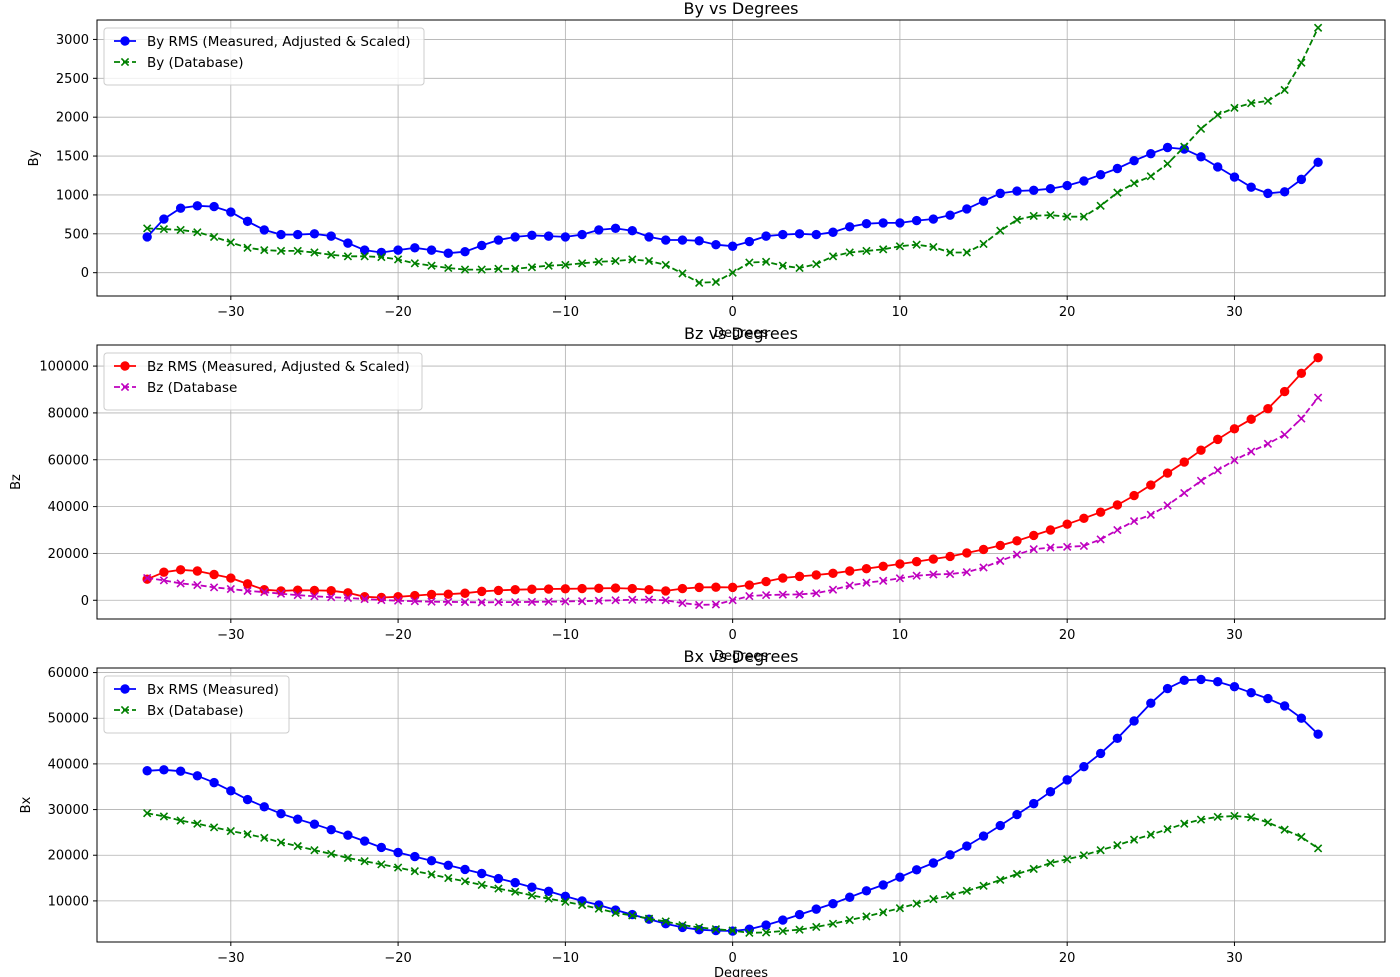  I want to click on bz-y-axis-label: Bz, so click(16, 482).